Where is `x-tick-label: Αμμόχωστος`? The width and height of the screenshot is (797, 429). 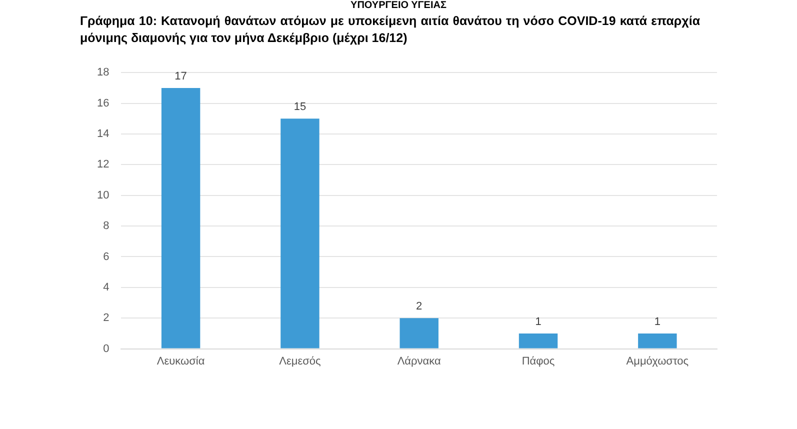
x-tick-label: Αμμόχωστος is located at coordinates (657, 361).